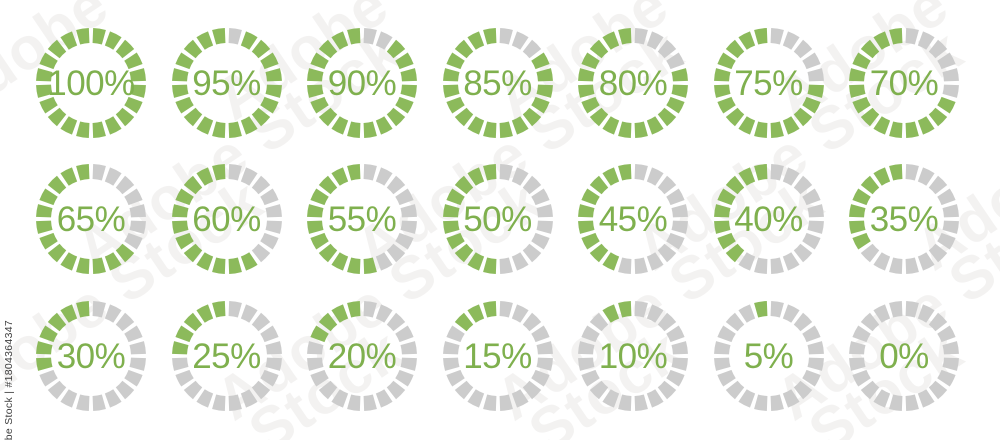 This screenshot has width=1000, height=440. I want to click on progress-ring-85: 85%, so click(498, 83).